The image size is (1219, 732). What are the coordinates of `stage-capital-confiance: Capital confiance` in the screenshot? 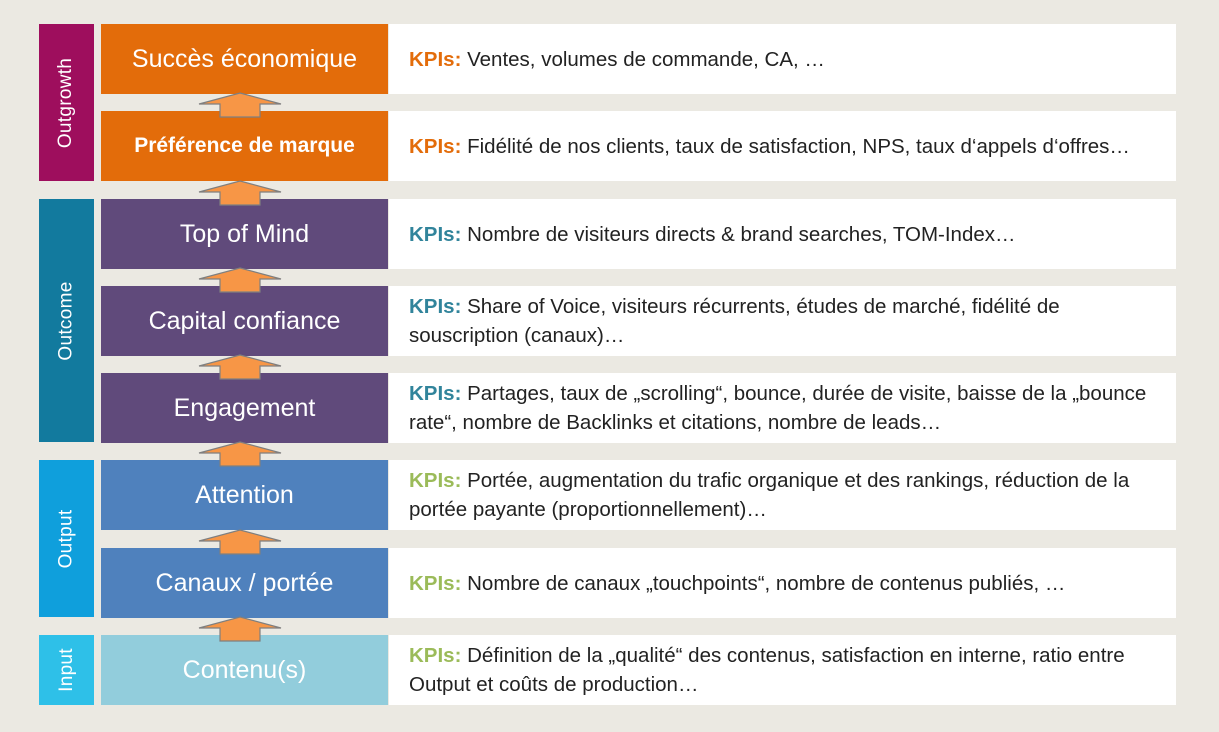 It's located at (244, 321).